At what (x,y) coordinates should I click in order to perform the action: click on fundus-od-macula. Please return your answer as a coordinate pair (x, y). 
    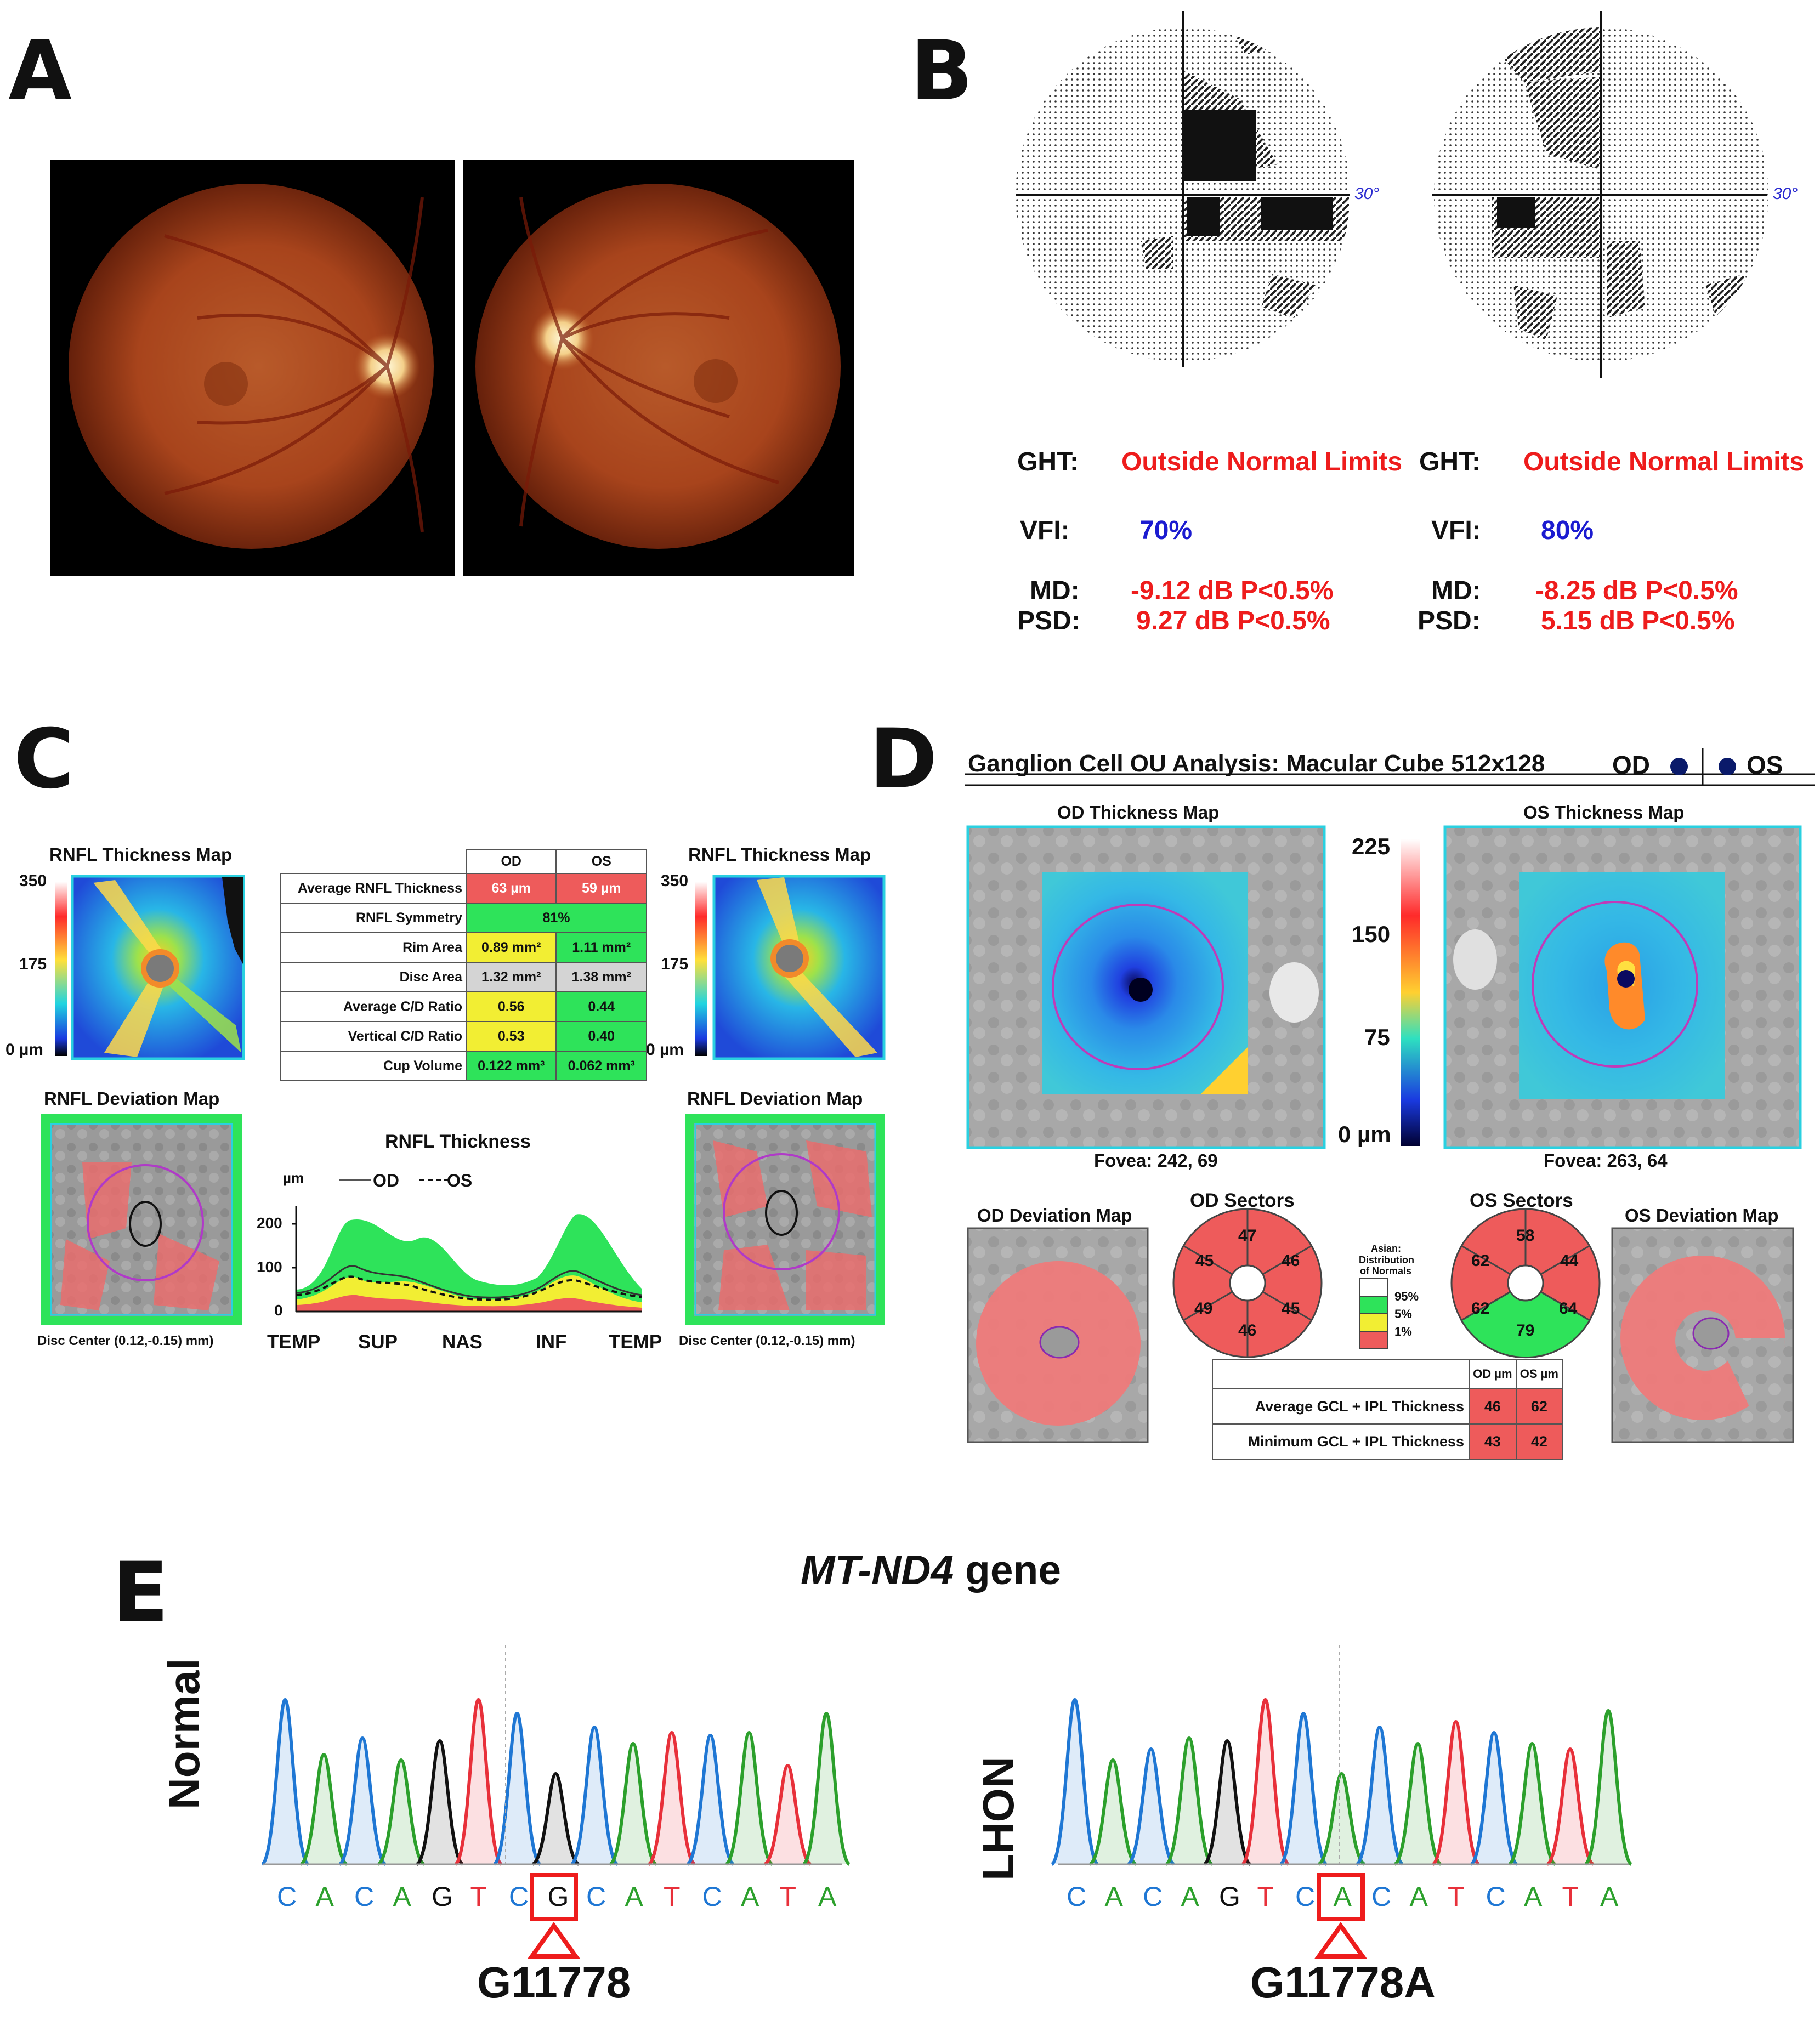
    Looking at the image, I should click on (226, 384).